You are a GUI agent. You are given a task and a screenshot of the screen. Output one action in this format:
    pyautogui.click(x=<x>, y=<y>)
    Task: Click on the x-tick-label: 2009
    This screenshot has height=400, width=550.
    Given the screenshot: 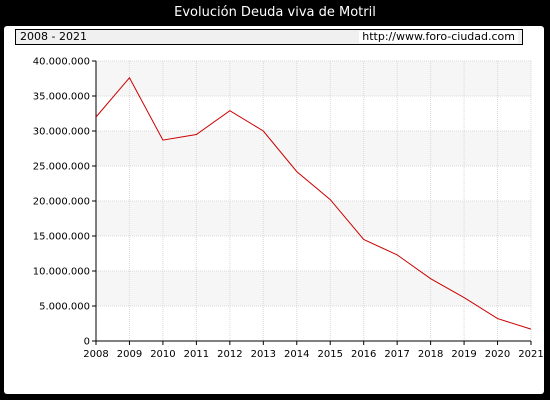 What is the action you would take?
    pyautogui.click(x=129, y=354)
    